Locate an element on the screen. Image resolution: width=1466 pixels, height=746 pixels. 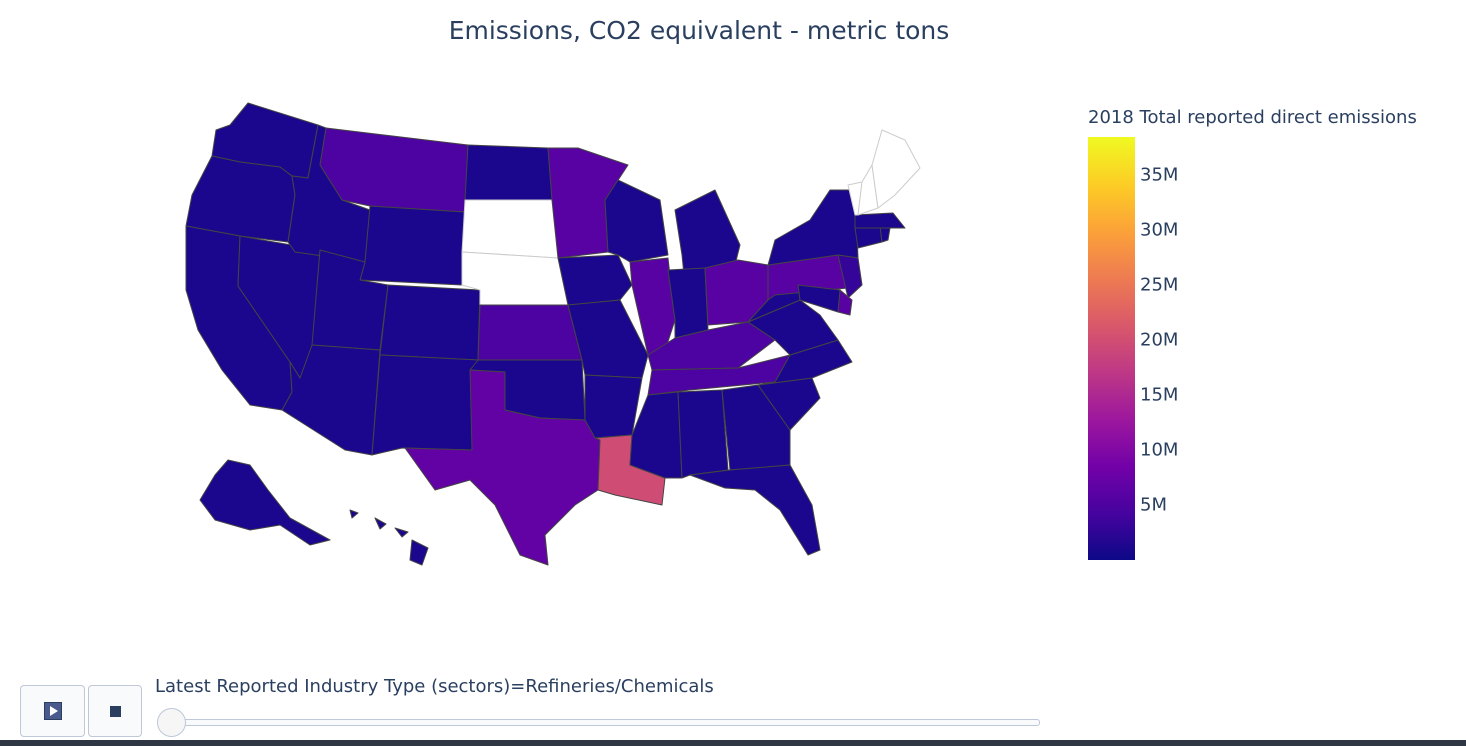
state-ia is located at coordinates (595, 280).